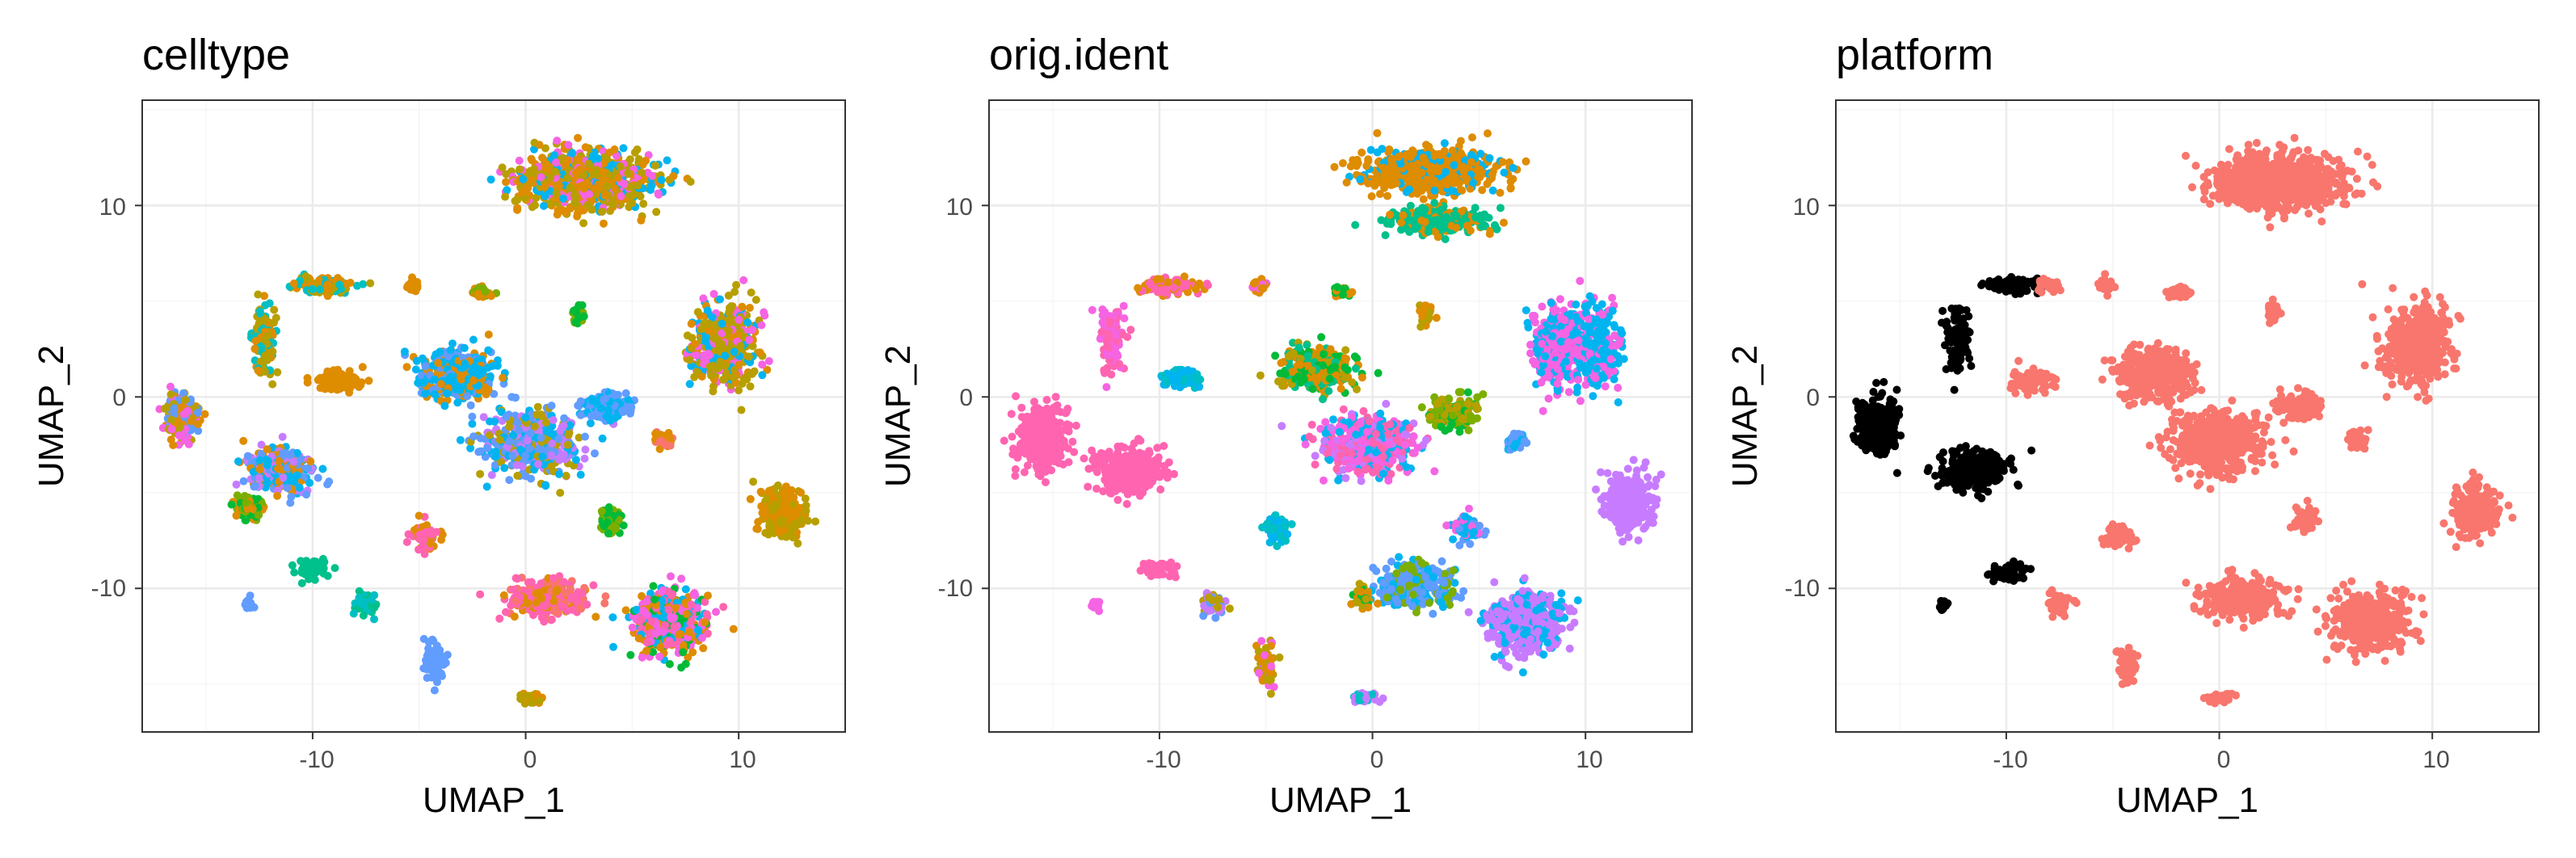  What do you see at coordinates (108, 588) in the screenshot?
I see `y-tick-label: -10` at bounding box center [108, 588].